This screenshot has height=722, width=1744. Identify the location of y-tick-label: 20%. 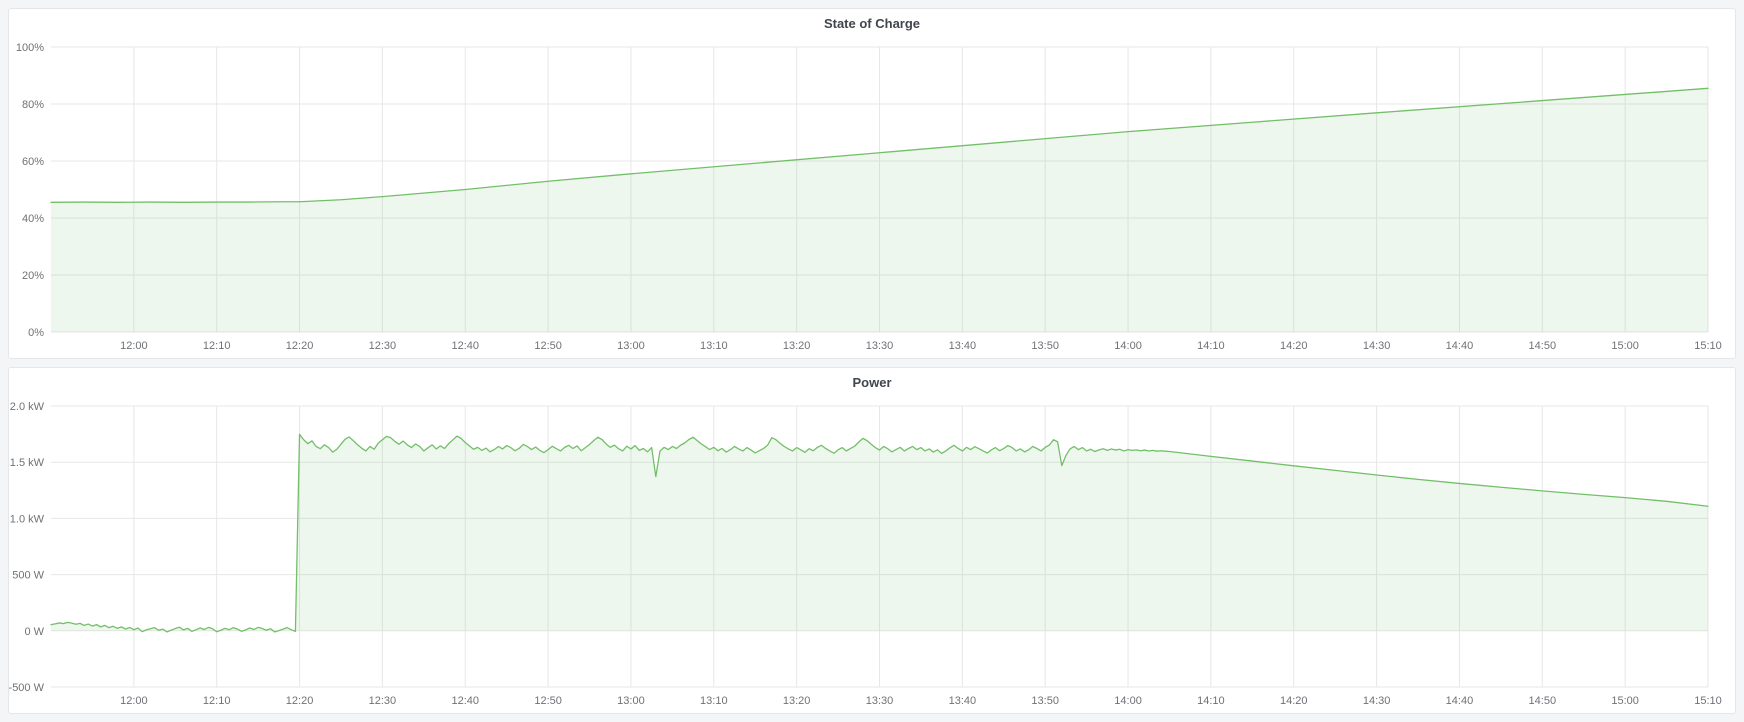
(33, 276).